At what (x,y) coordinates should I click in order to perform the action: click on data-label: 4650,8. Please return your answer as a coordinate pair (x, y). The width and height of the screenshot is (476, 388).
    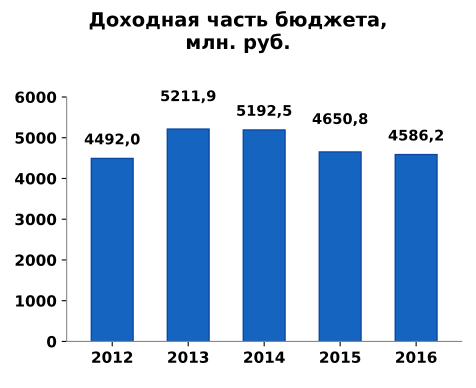
    Looking at the image, I should click on (340, 119).